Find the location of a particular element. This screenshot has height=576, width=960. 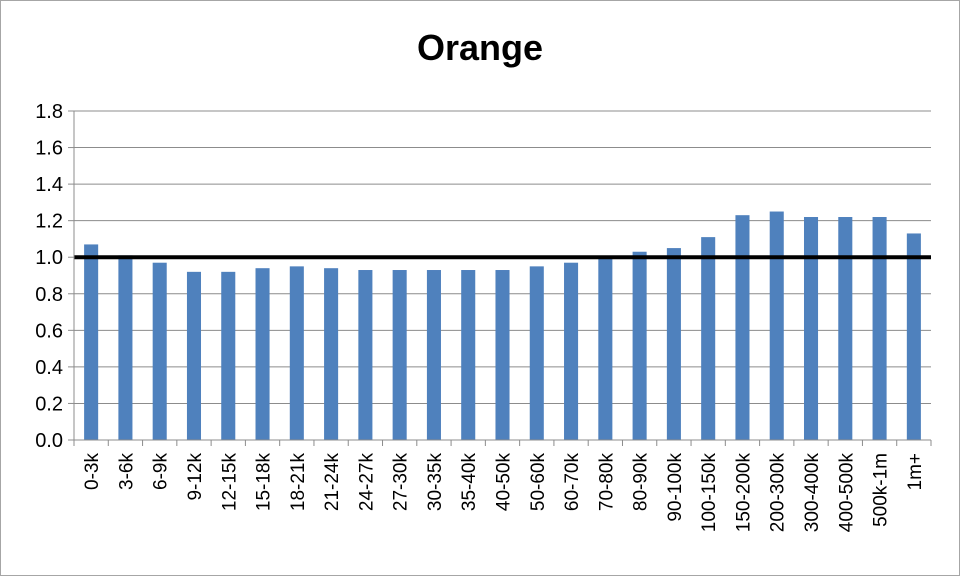

x-tick-label: 15-18k is located at coordinates (264, 482).